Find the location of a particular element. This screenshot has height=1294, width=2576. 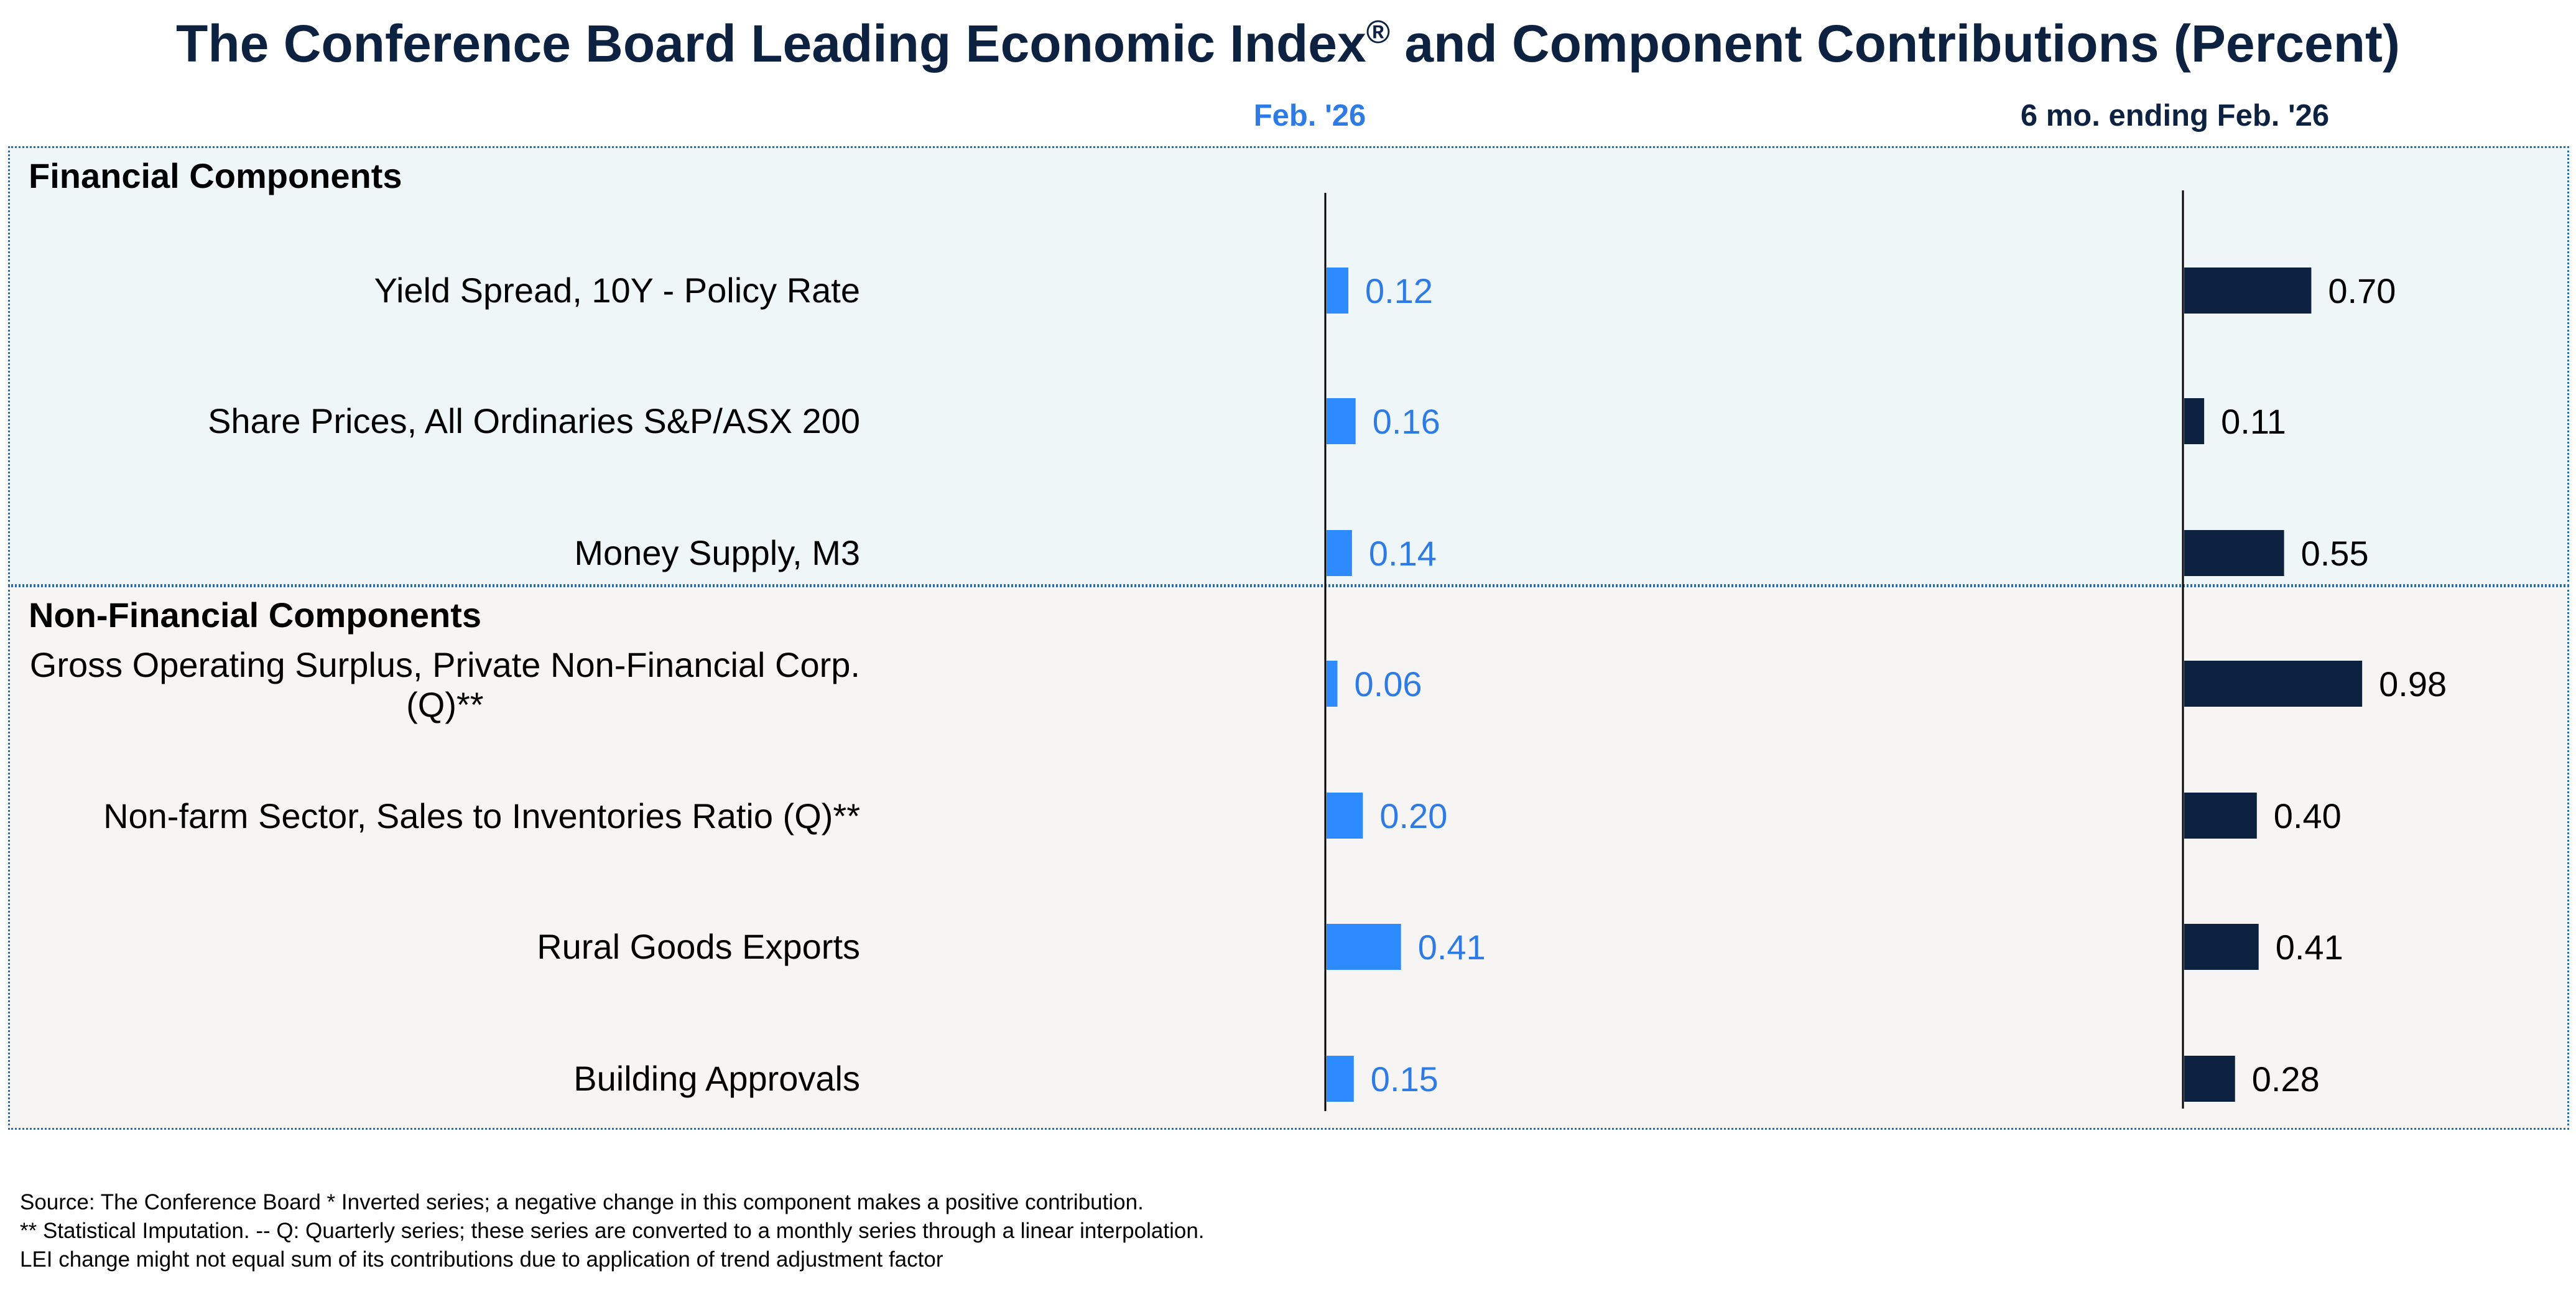

data-label-month: 0.12 is located at coordinates (1399, 290).